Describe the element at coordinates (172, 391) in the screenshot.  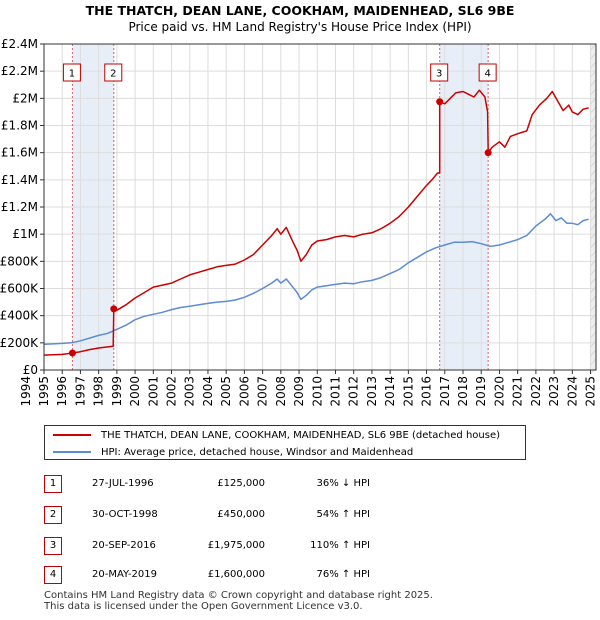
I see `x-tick-label: 2002` at that location.